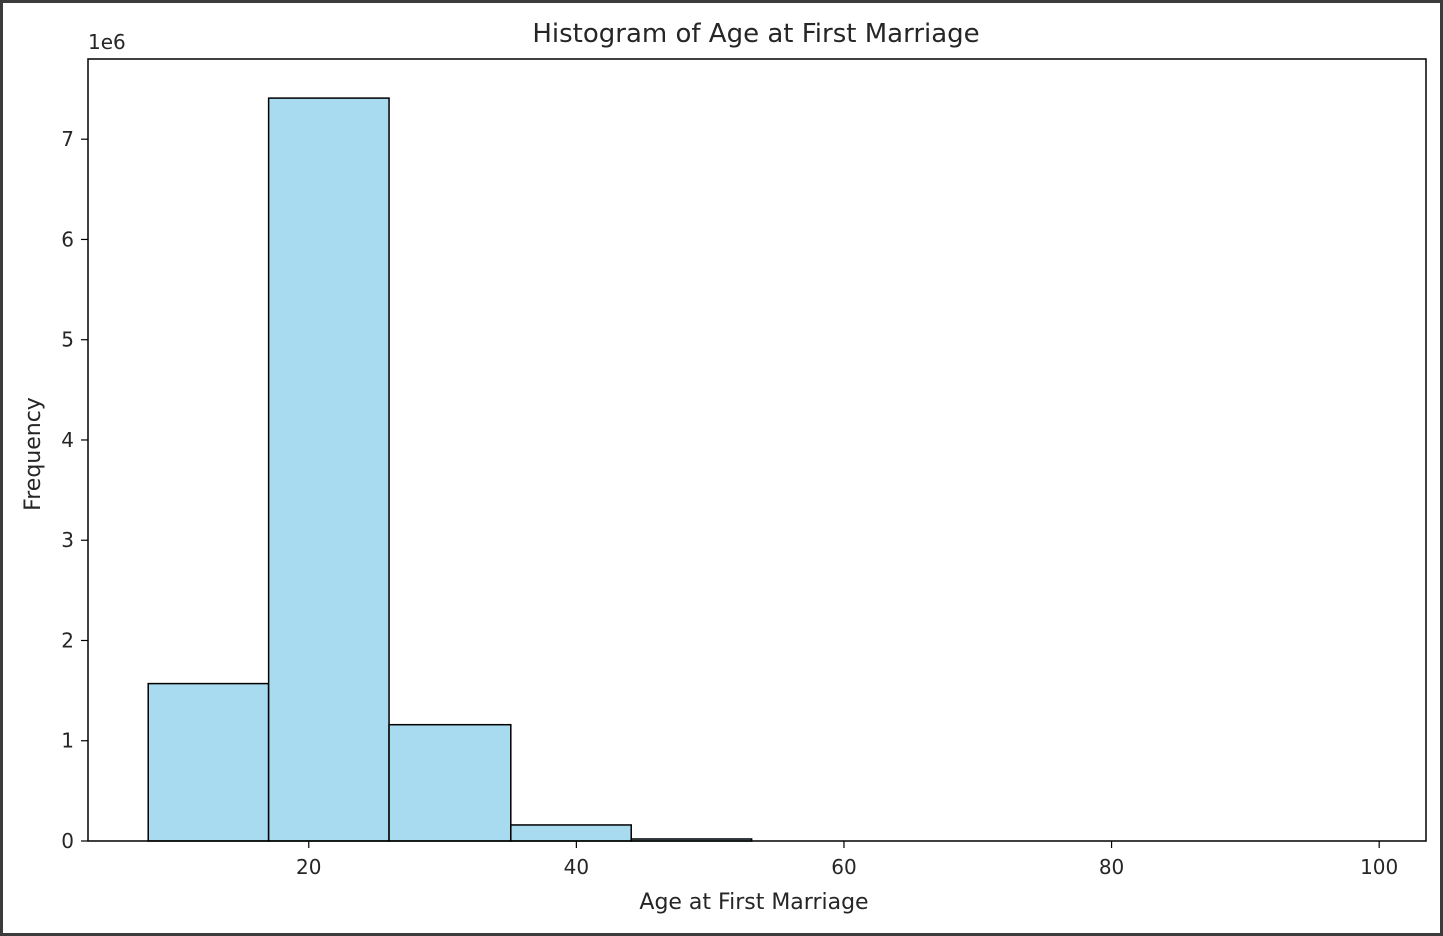  I want to click on y-tick-label: 2, so click(67, 640).